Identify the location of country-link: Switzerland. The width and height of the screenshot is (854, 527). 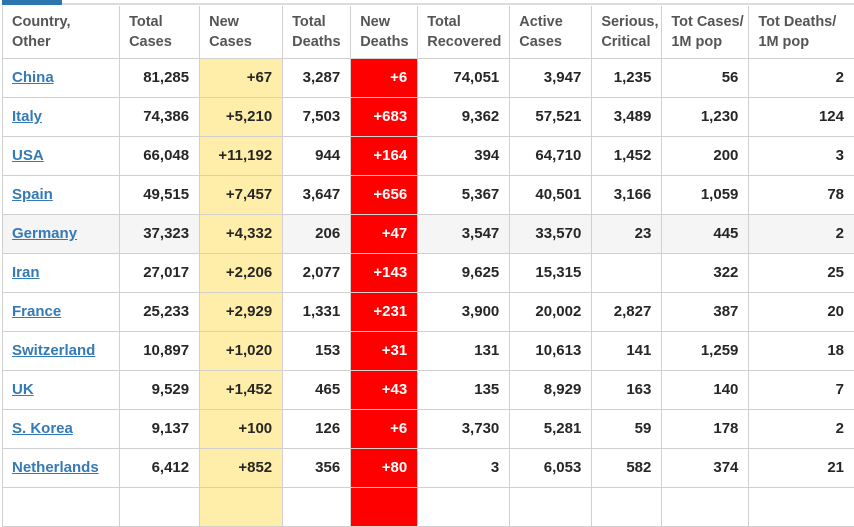
(53, 350).